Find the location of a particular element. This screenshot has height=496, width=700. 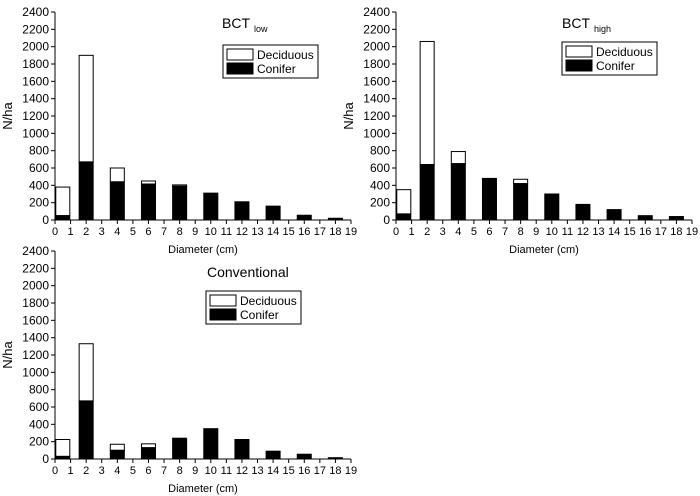

panel-title-subscript: low is located at coordinates (261, 29).